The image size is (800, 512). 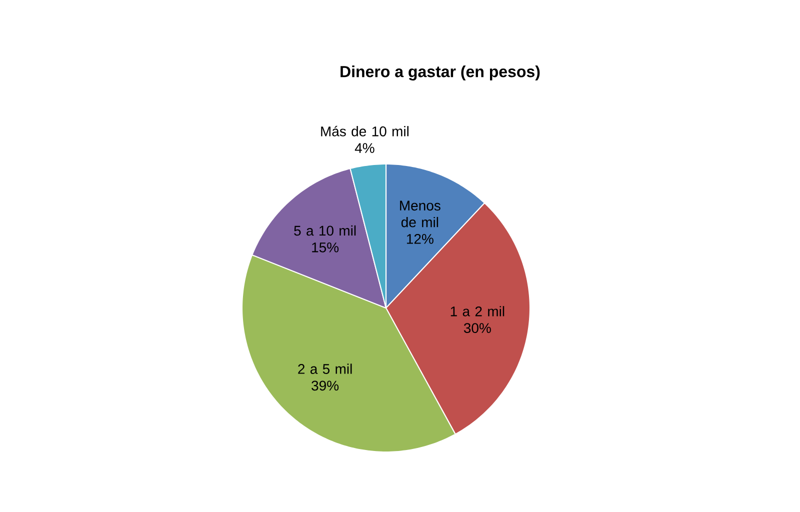 I want to click on slice-label: 5 a 10 mil, so click(x=325, y=230).